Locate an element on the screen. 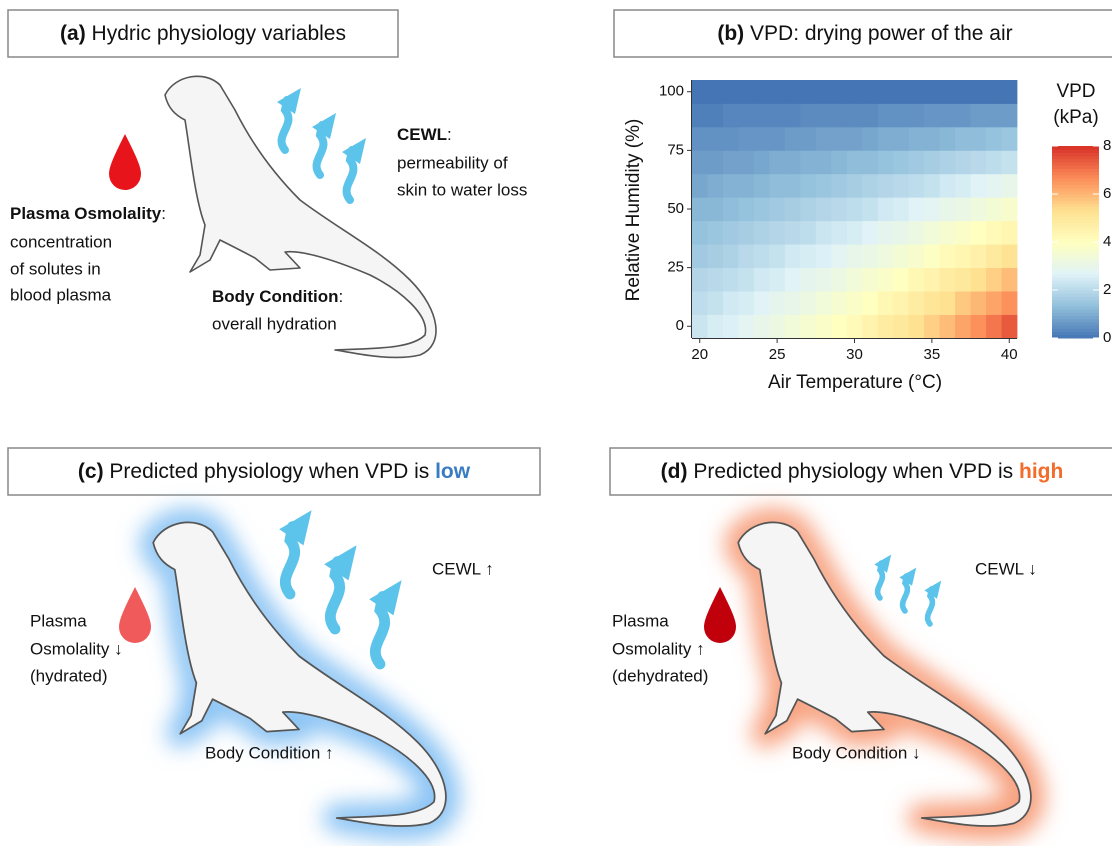  x-tick-label: 20 is located at coordinates (699, 354).